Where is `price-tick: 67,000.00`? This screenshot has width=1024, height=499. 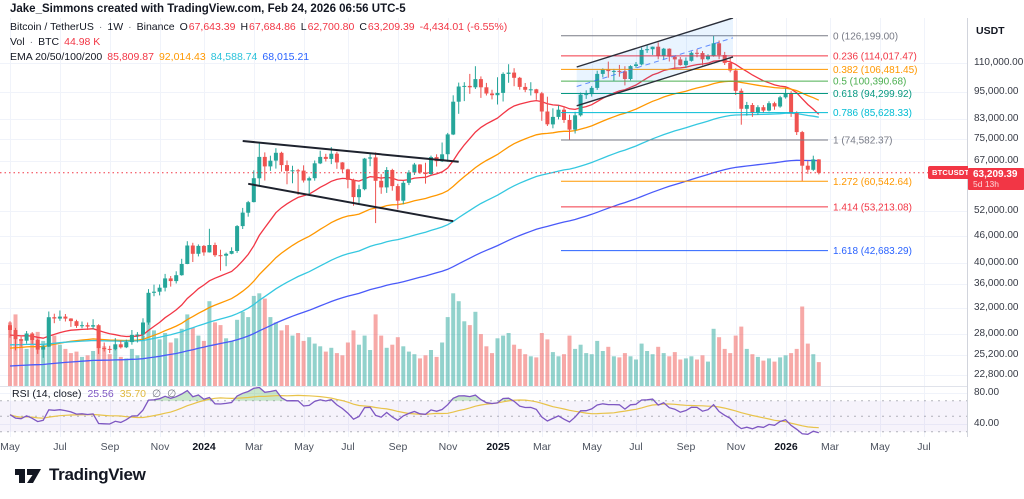 price-tick: 67,000.00 is located at coordinates (996, 160).